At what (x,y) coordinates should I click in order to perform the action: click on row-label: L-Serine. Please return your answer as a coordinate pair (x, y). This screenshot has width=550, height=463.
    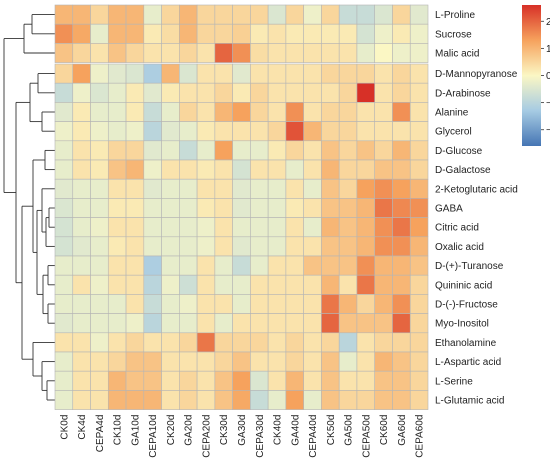
    Looking at the image, I should click on (454, 381).